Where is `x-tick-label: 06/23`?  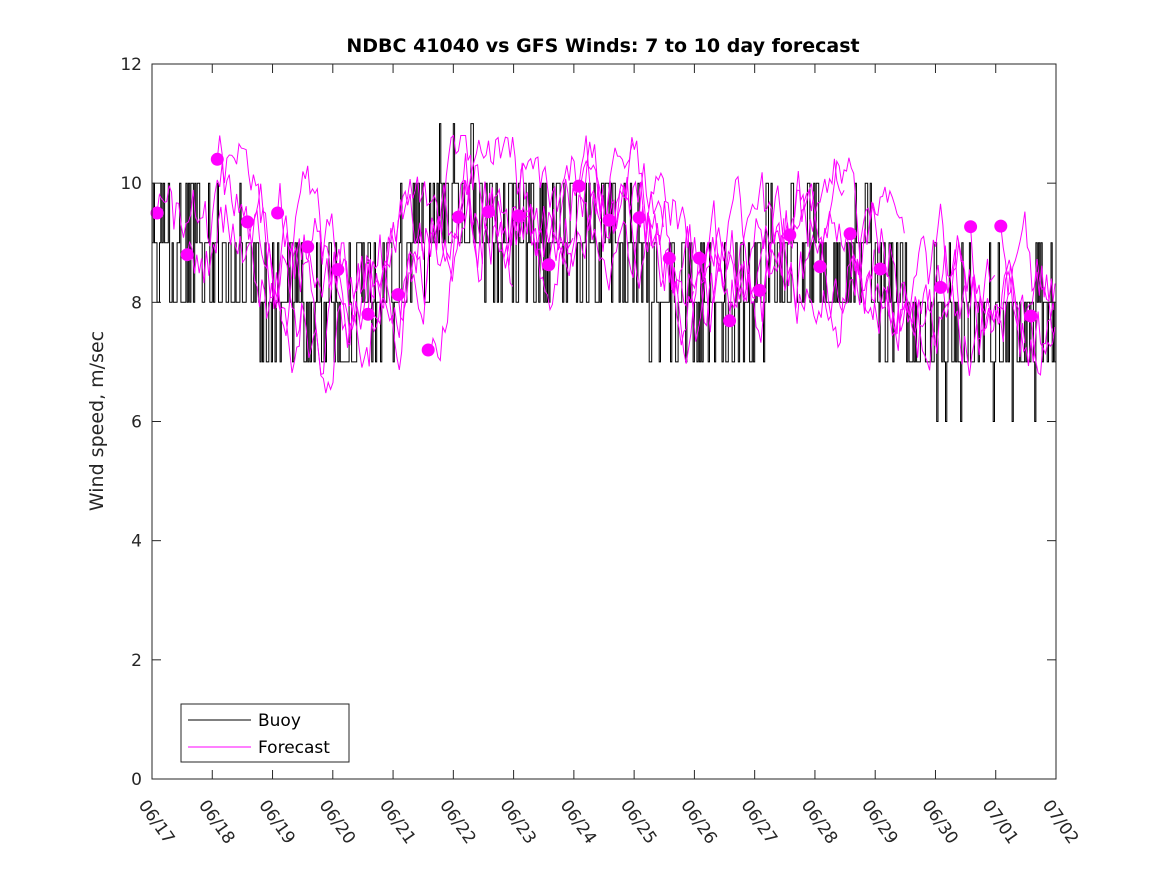 x-tick-label: 06/23 is located at coordinates (518, 822).